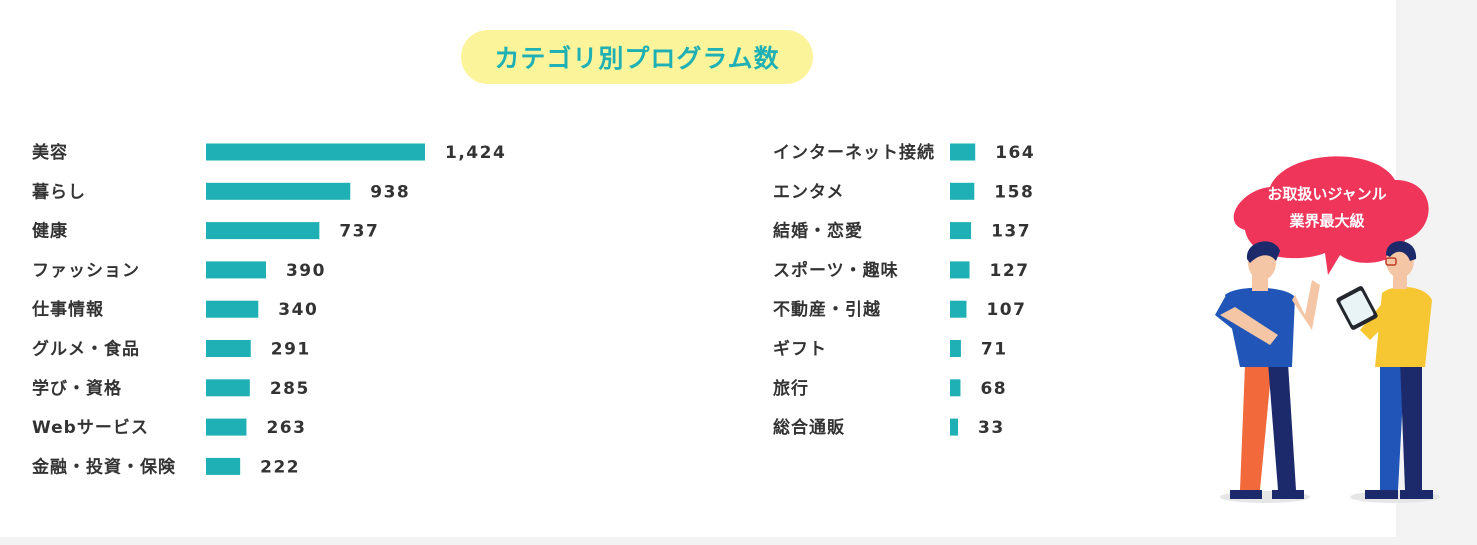 Image resolution: width=1477 pixels, height=545 pixels. I want to click on value-label: 158, so click(1014, 192).